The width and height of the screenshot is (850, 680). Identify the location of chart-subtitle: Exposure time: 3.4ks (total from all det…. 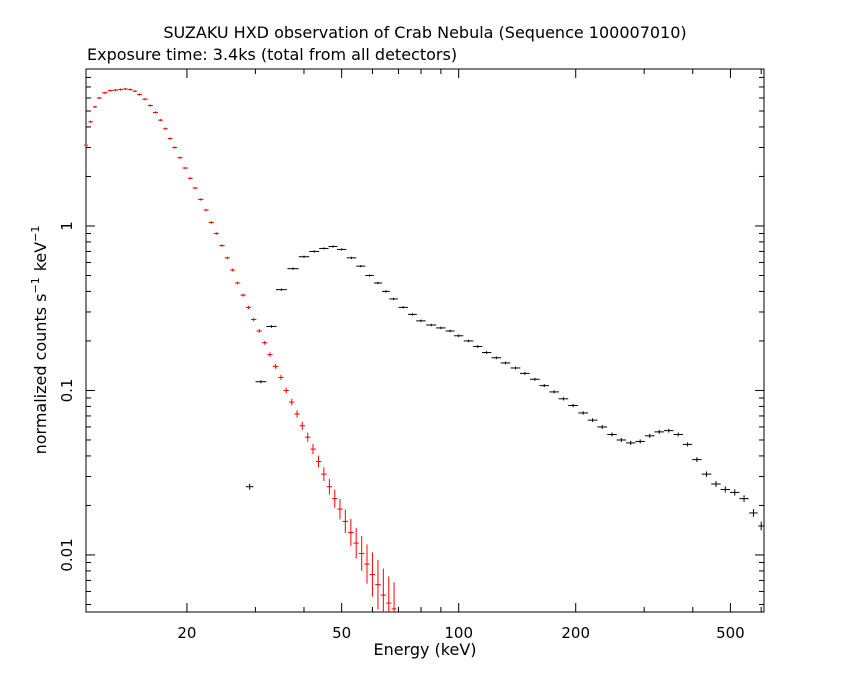
(272, 54).